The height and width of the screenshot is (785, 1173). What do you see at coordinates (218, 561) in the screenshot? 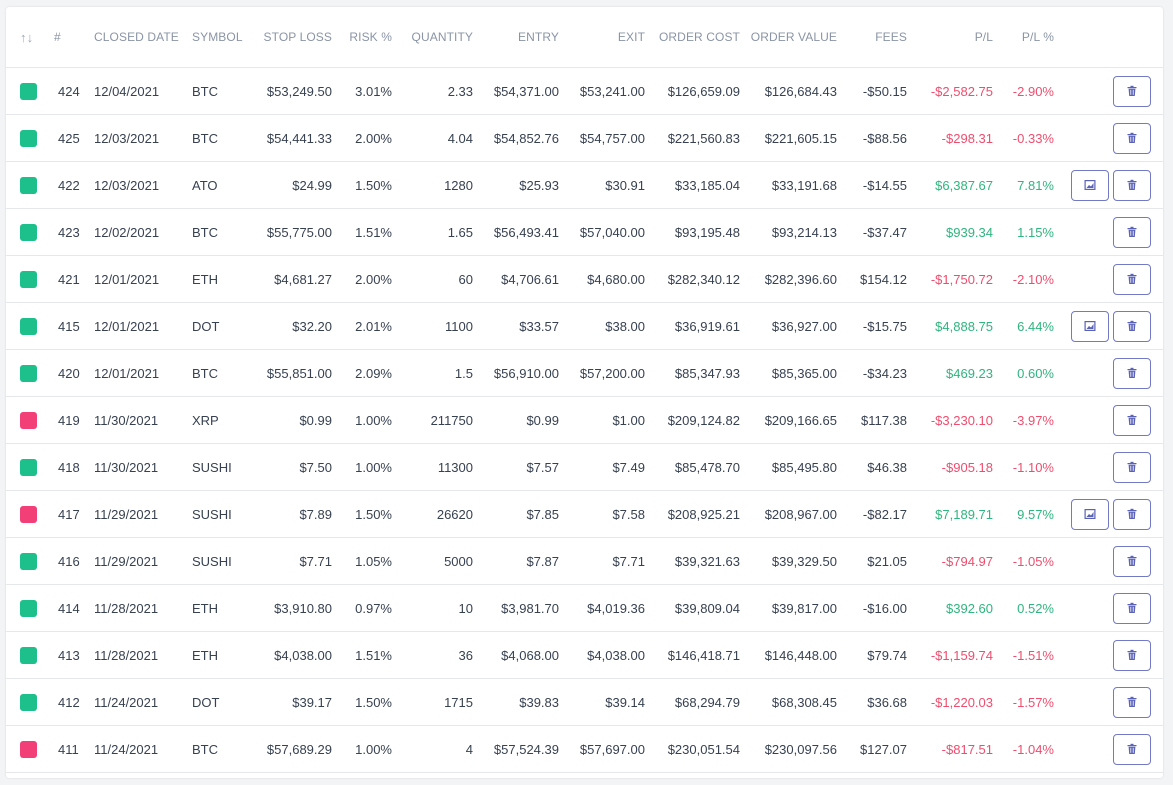
I see `cell-symbol: SUSHI` at bounding box center [218, 561].